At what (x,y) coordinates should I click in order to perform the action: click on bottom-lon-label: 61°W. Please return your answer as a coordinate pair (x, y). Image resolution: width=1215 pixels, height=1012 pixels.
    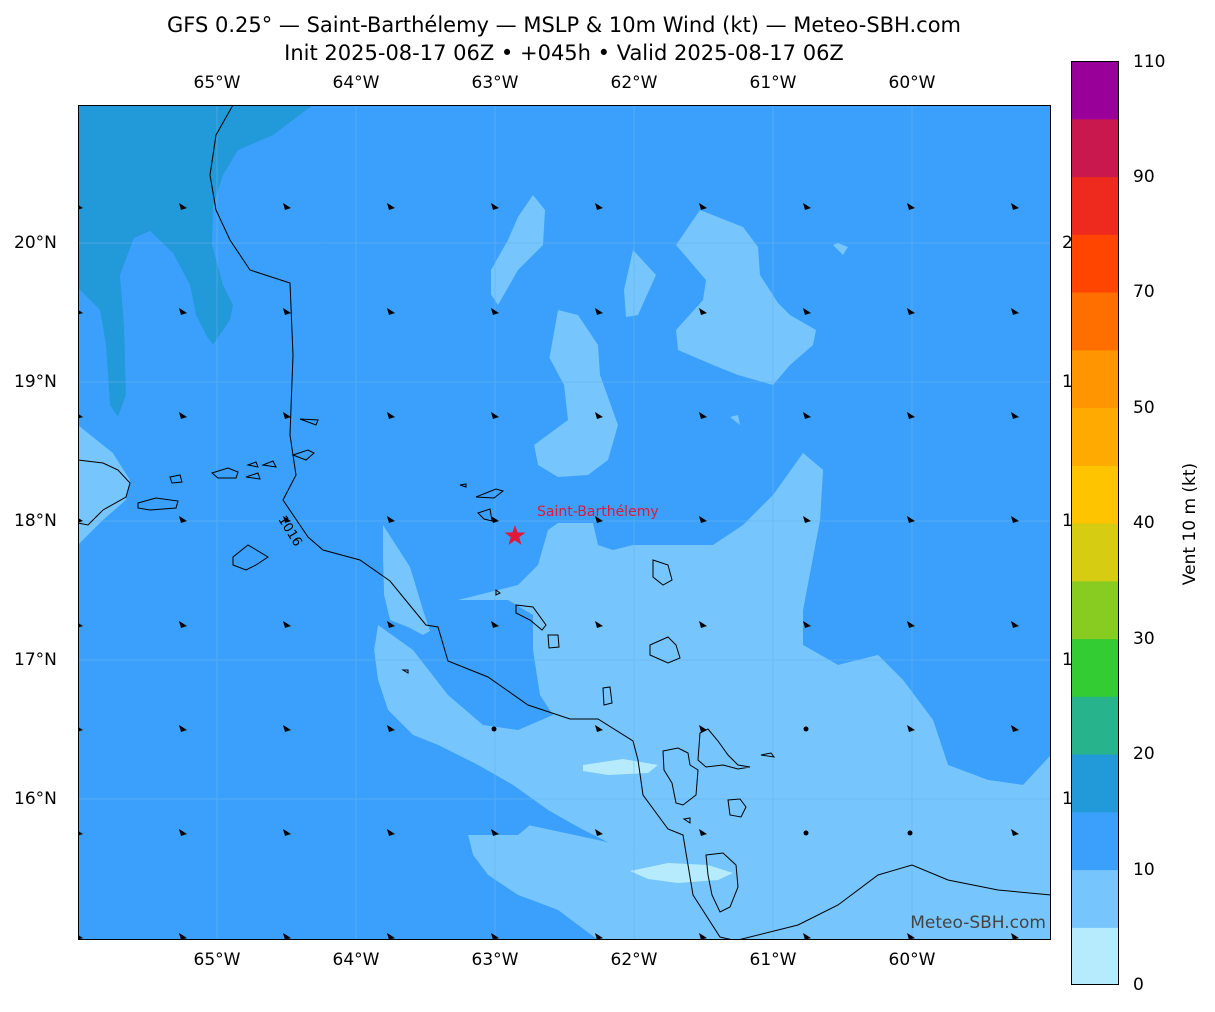
    Looking at the image, I should click on (773, 960).